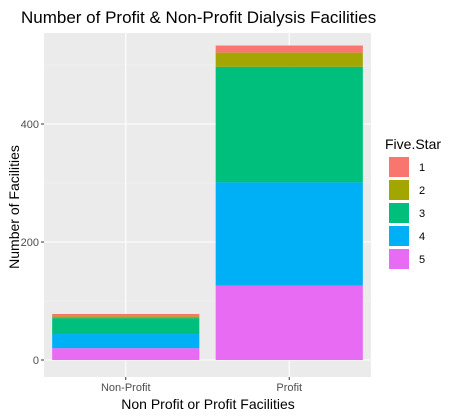 This screenshot has width=462, height=418. Describe the element at coordinates (30, 125) in the screenshot. I see `y-tick-label: 400` at that location.